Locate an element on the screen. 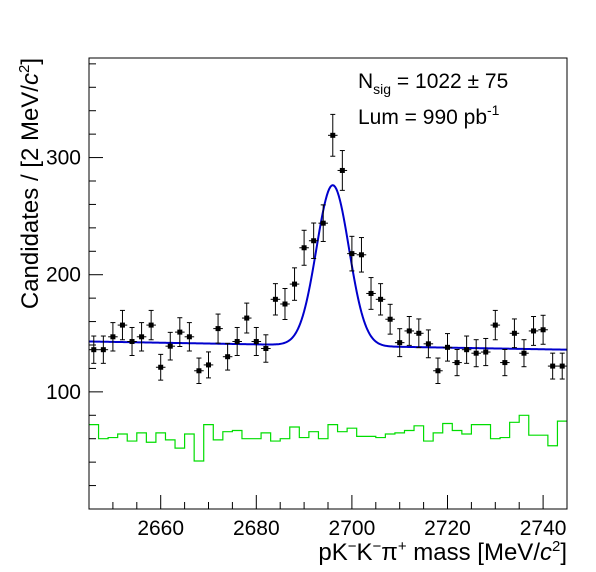 The height and width of the screenshot is (572, 596). y-tick-label: 300 is located at coordinates (63, 158).